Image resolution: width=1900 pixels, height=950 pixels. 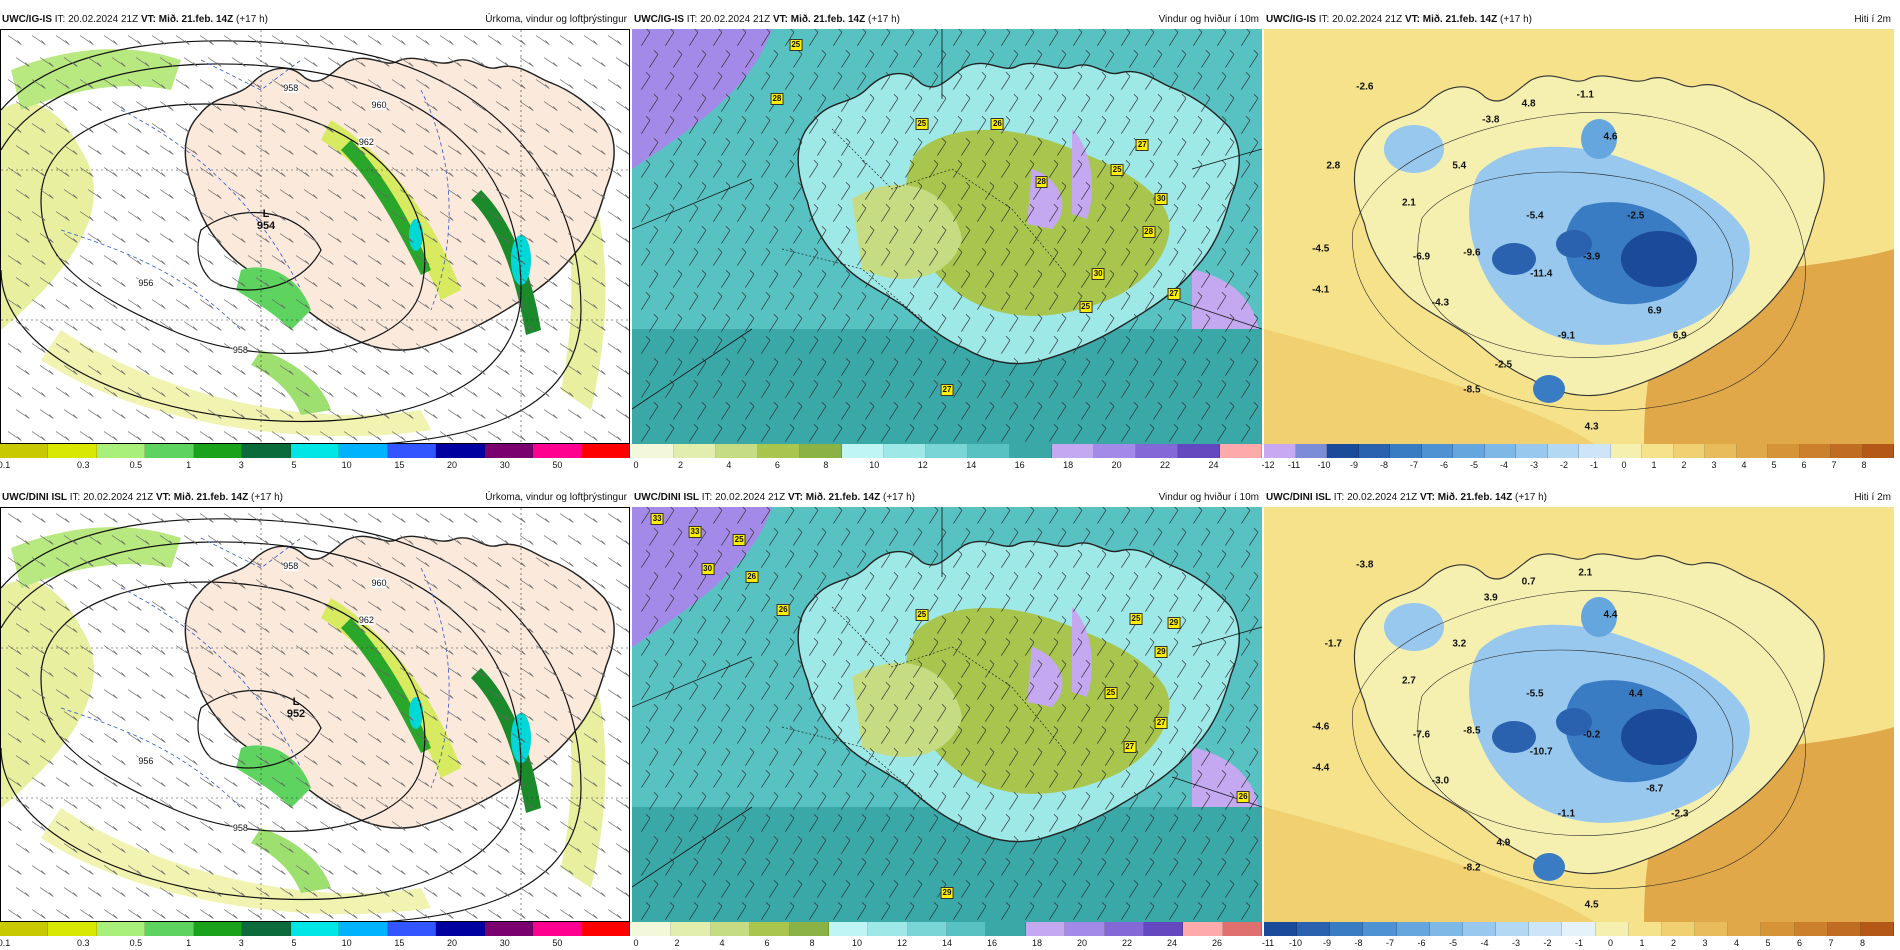 What do you see at coordinates (1534, 465) in the screenshot?
I see `colorbar-tick: -3` at bounding box center [1534, 465].